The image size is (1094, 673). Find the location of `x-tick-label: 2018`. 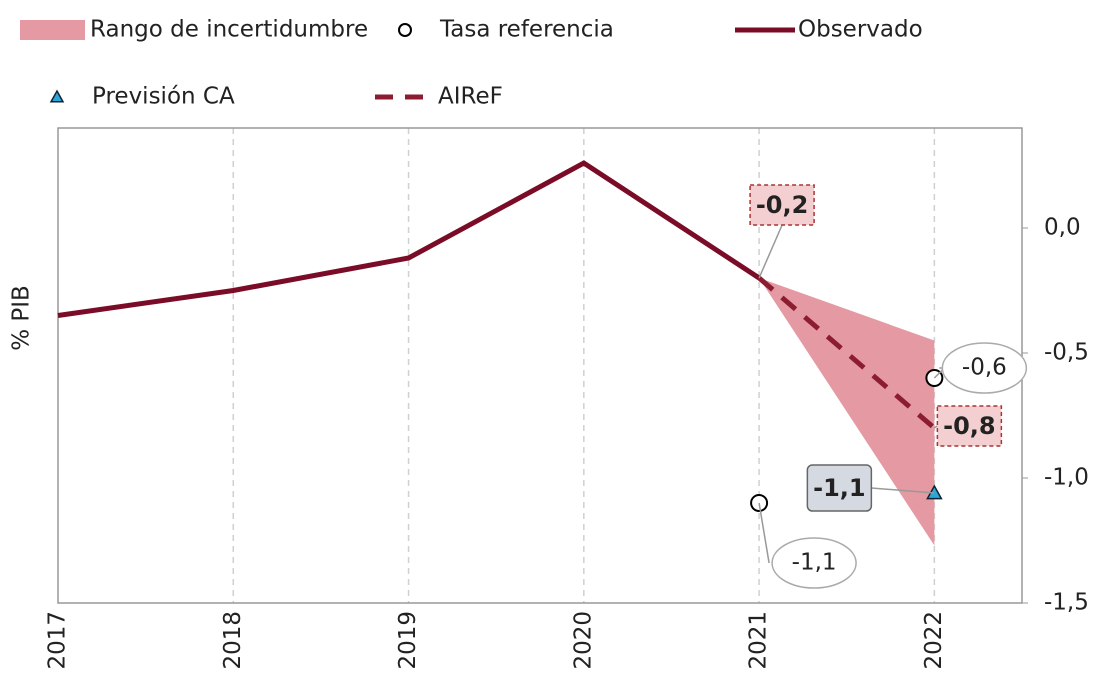

x-tick-label: 2018 is located at coordinates (233, 640).